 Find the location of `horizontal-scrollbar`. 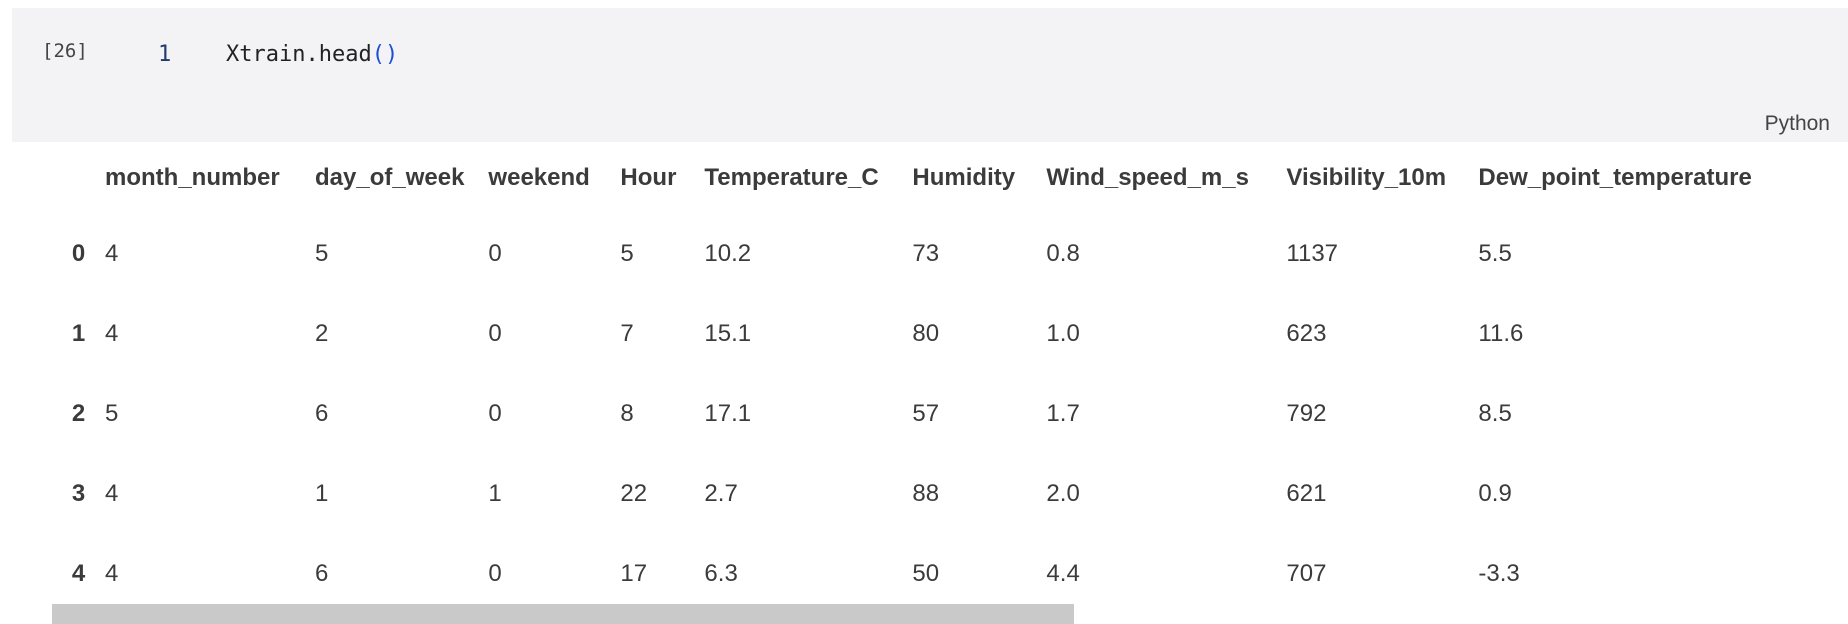

horizontal-scrollbar is located at coordinates (563, 614).